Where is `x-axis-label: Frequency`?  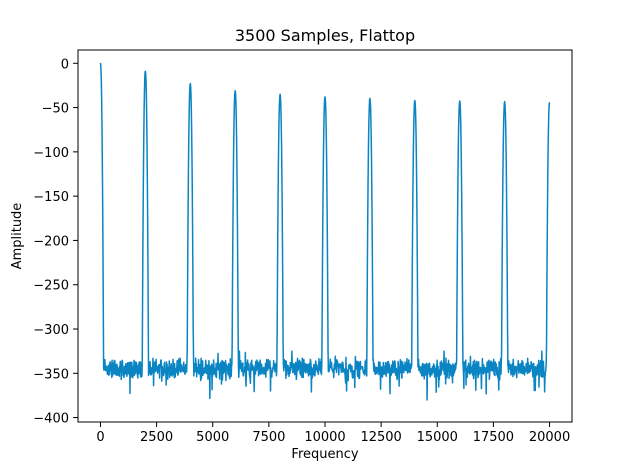 x-axis-label: Frequency is located at coordinates (324, 454).